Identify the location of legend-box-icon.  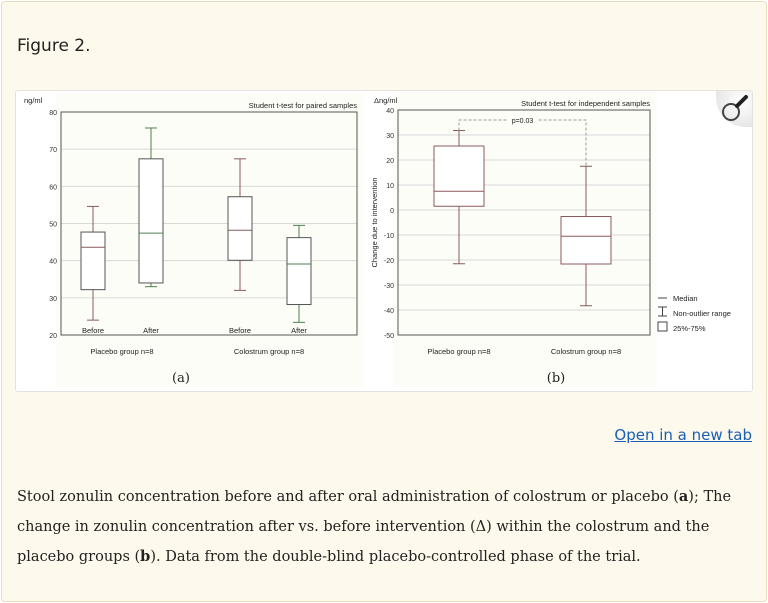
(662, 326).